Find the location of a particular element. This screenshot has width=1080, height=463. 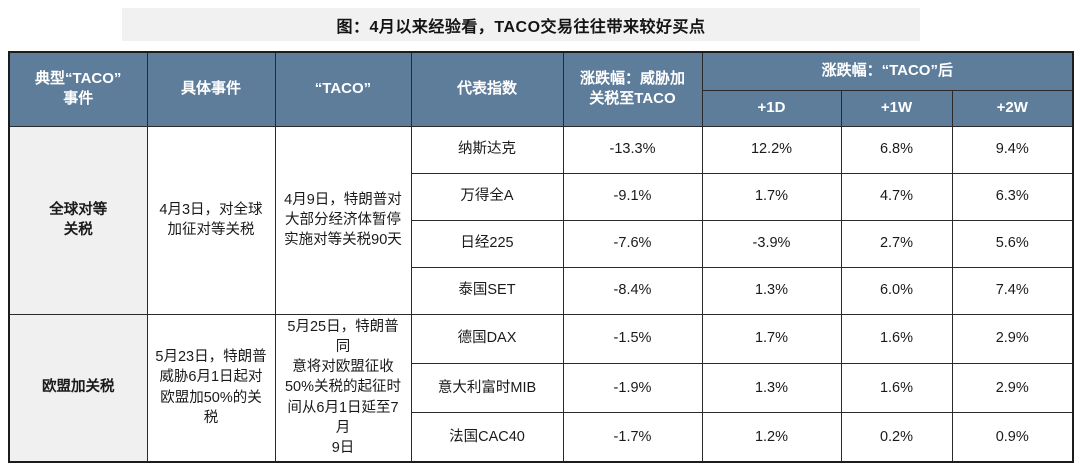

plus-1w-cell: 6.0% is located at coordinates (896, 290).